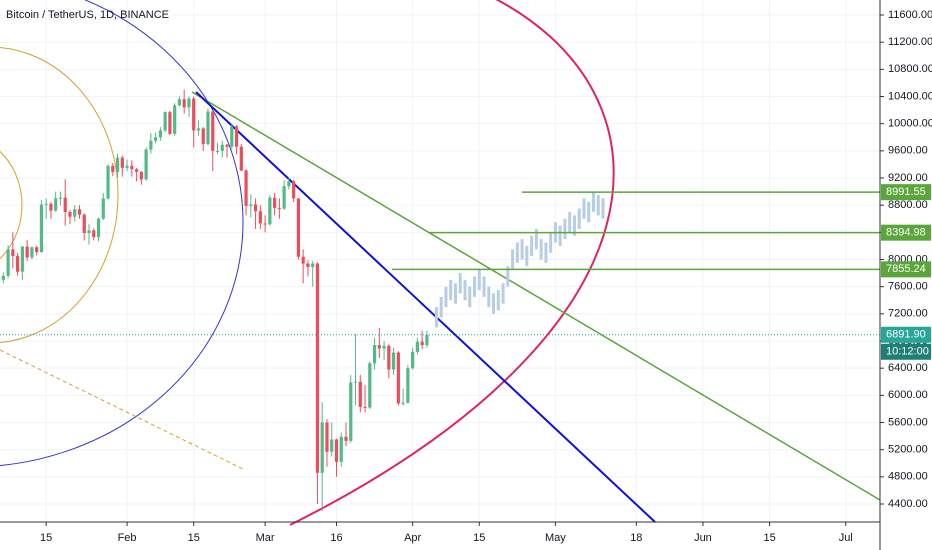 The image size is (932, 550). What do you see at coordinates (908, 205) in the screenshot?
I see `y-tick-label: 8800.00` at bounding box center [908, 205].